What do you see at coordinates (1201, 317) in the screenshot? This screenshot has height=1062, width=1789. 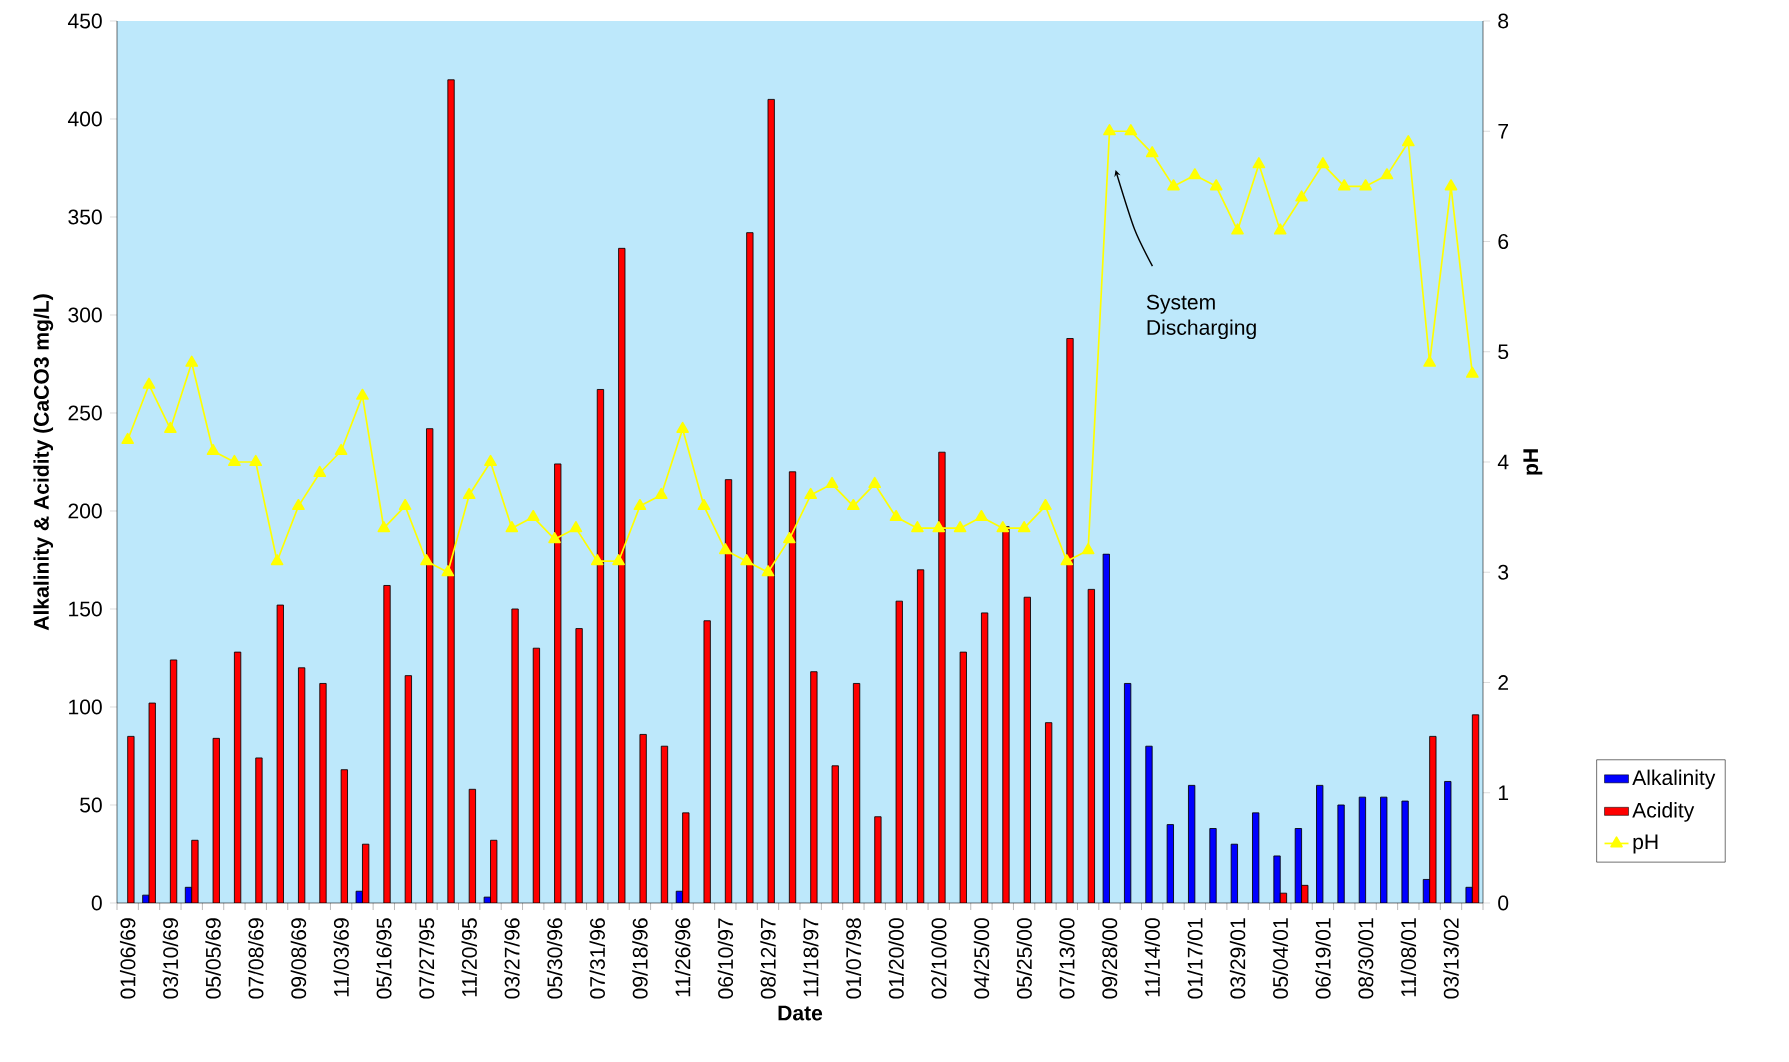 I see `annotation: System Discharging` at bounding box center [1201, 317].